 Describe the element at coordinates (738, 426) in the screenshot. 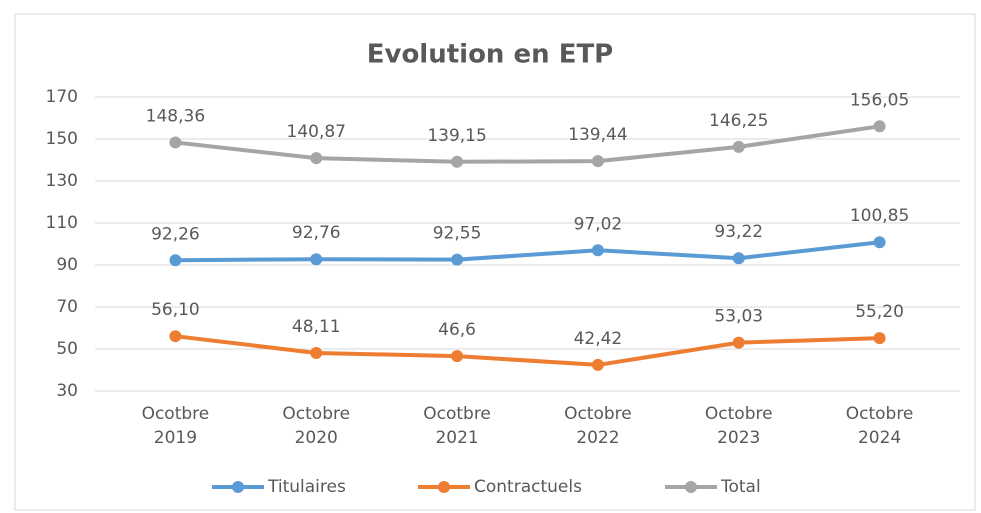

I see `x-tick-label: Octobre 2023` at that location.